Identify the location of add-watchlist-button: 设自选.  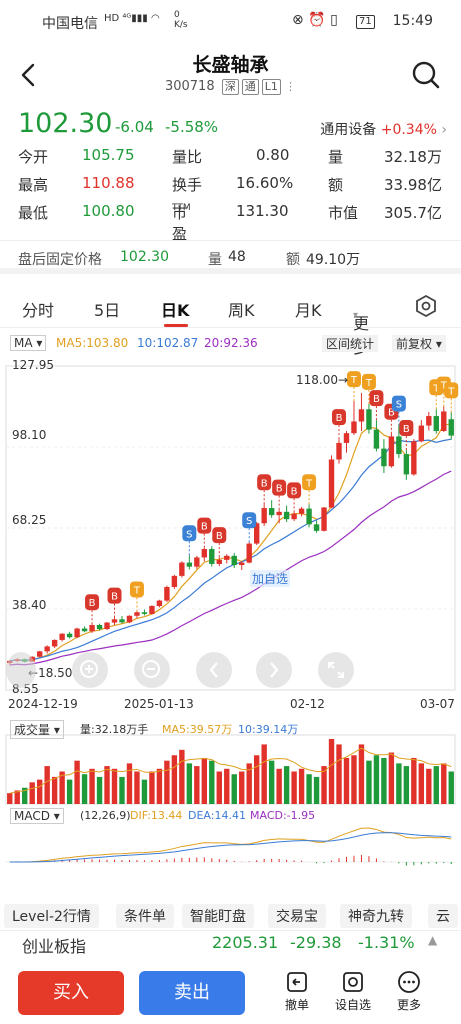
(353, 990).